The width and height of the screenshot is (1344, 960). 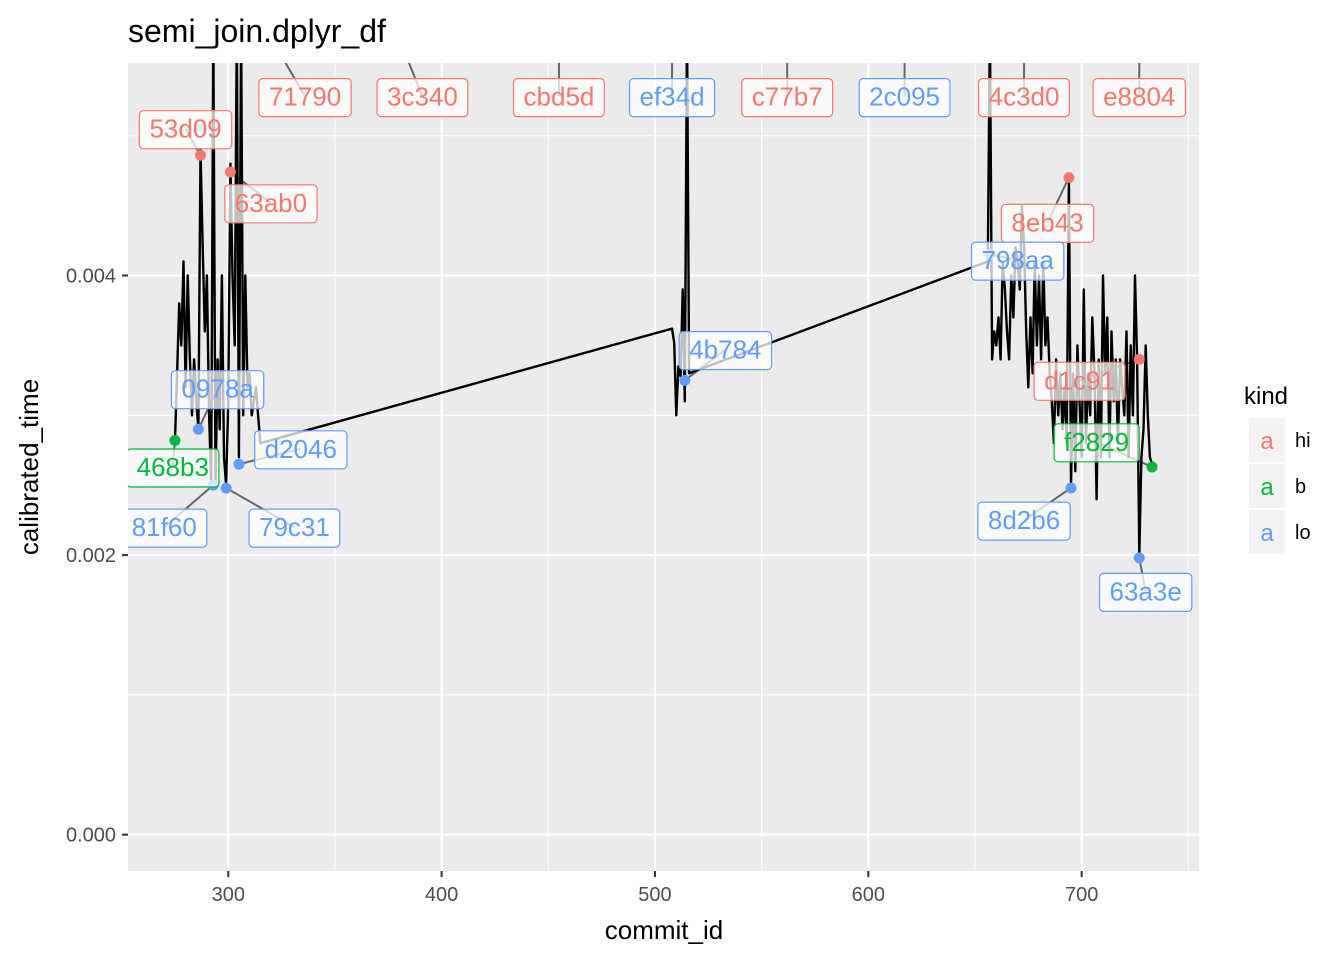 I want to click on point-label-text: 79c31, so click(x=294, y=527).